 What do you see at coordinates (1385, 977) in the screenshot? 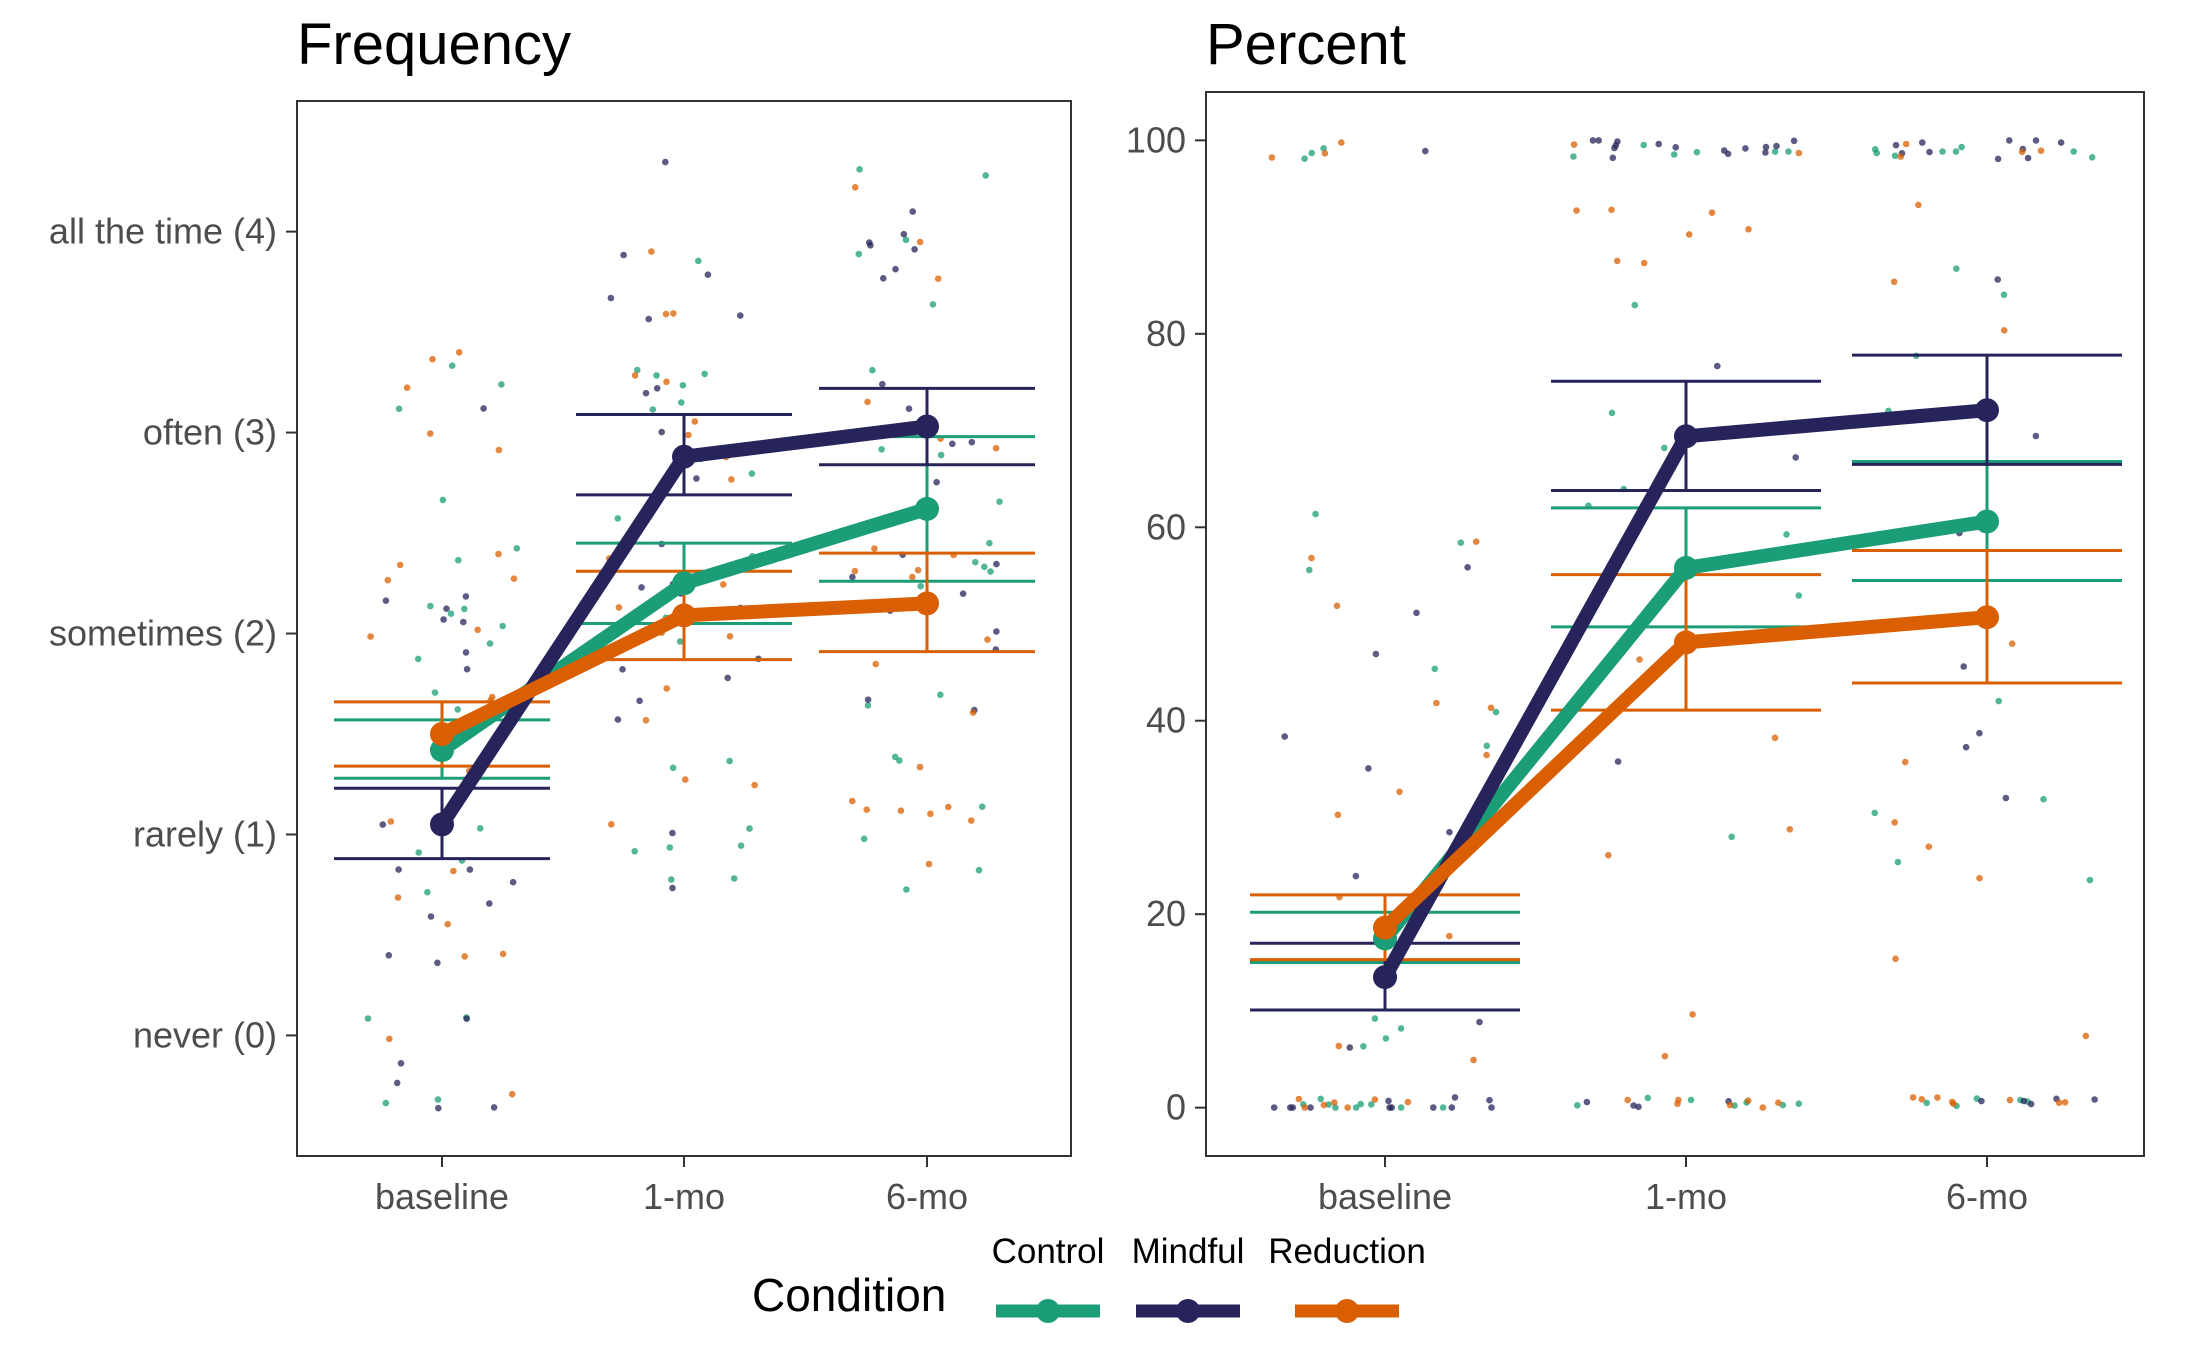
I see `percent-mean-point-mindful-baseline` at bounding box center [1385, 977].